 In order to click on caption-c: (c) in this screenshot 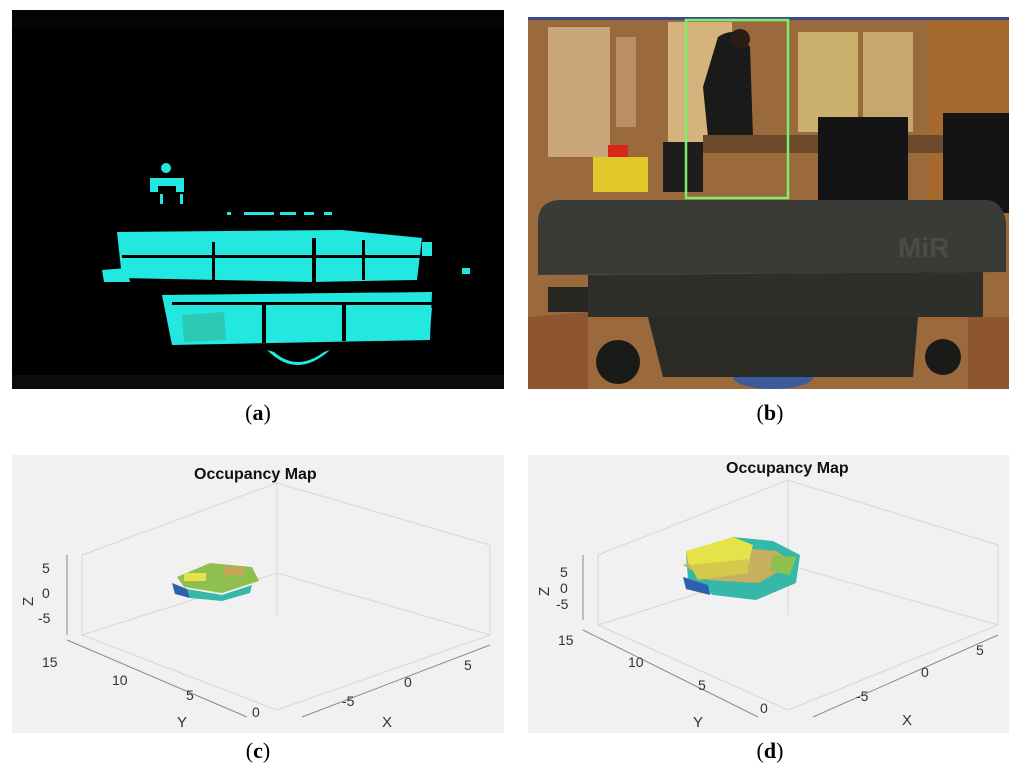, I will do `click(258, 750)`.